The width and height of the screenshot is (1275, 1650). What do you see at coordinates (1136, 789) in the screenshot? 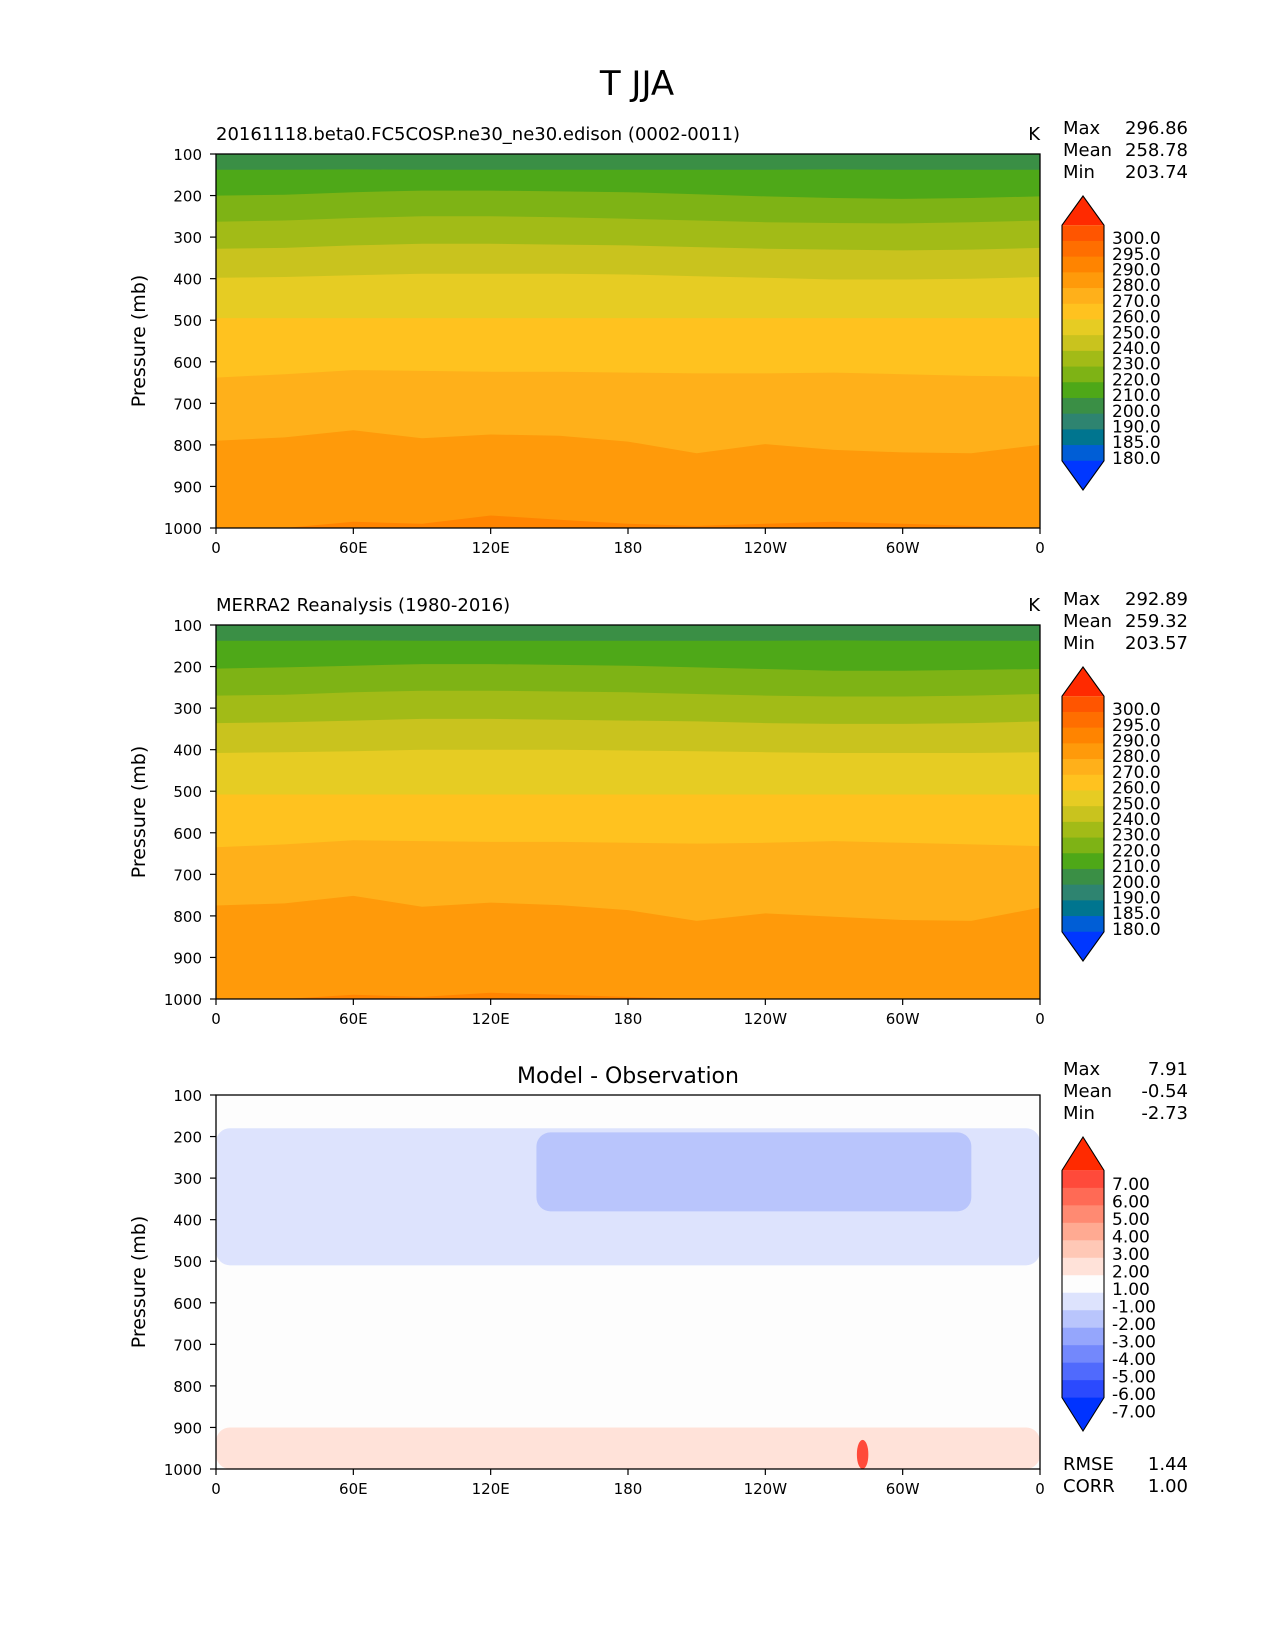
I see `colorbar-label: 260.0` at bounding box center [1136, 789].